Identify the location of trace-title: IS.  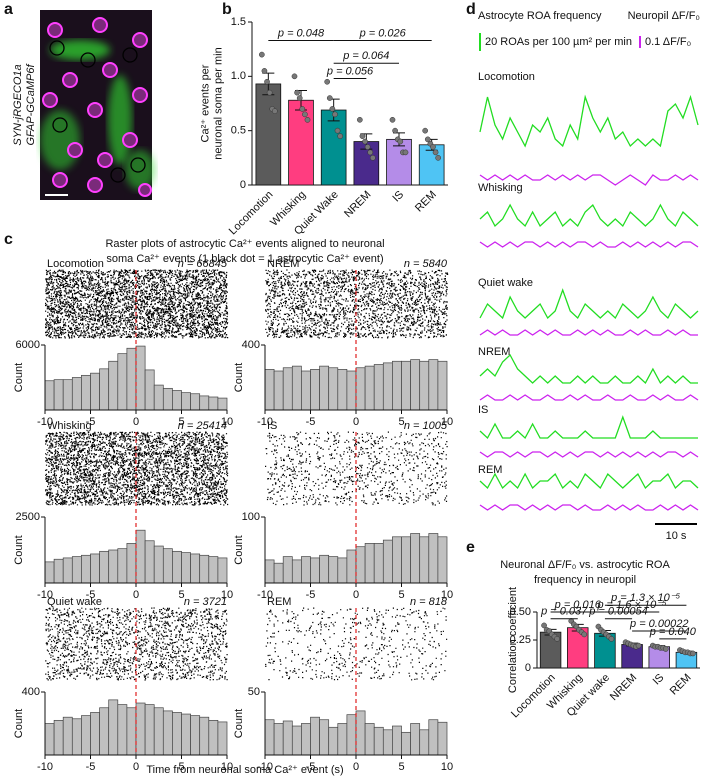
(483, 410).